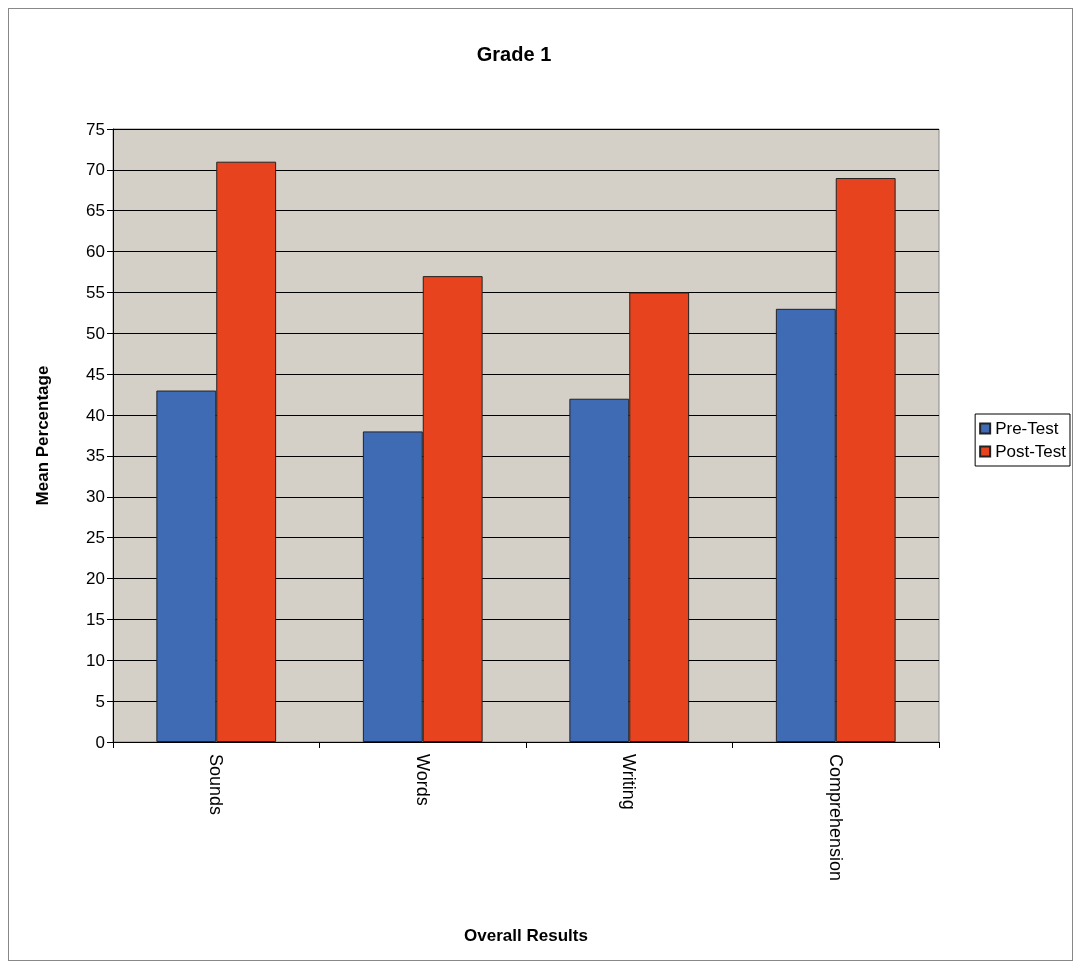  I want to click on x-tick-label: Comprehension, so click(835, 818).